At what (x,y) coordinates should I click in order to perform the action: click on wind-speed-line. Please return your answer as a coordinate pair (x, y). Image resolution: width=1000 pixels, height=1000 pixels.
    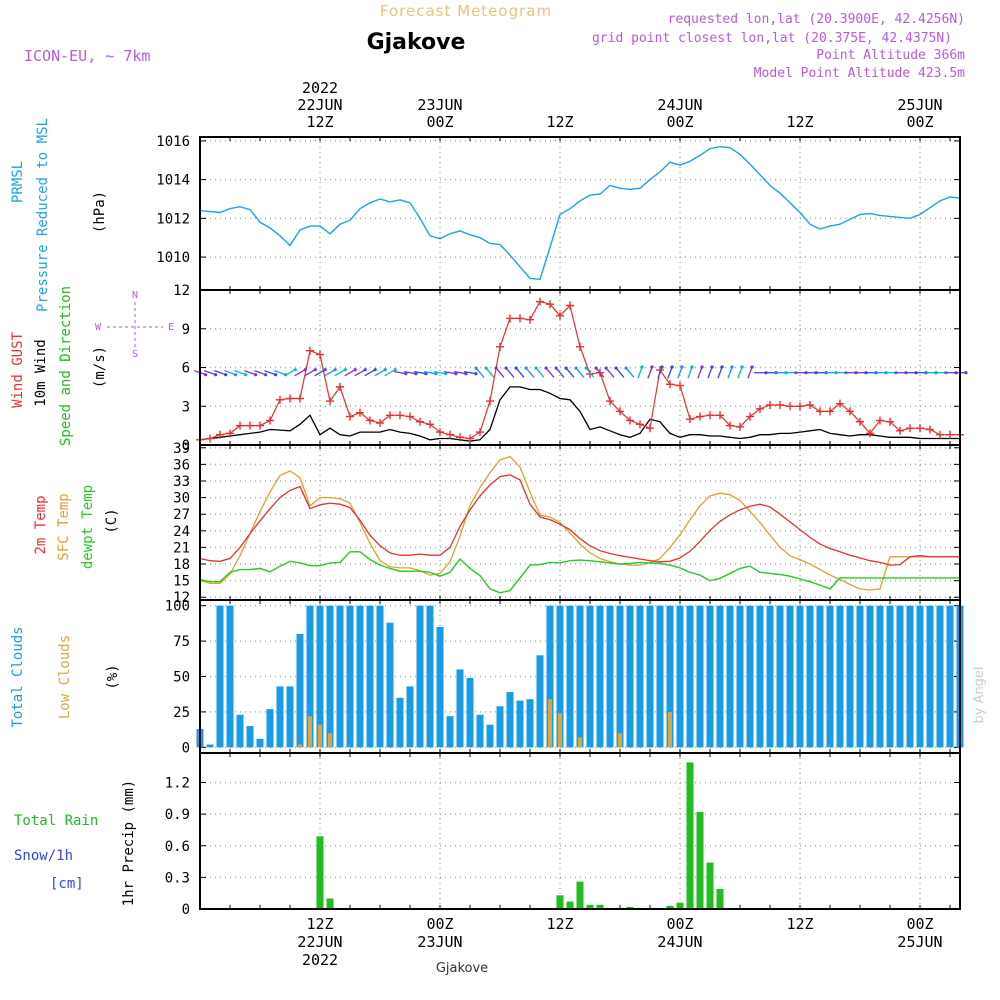
    Looking at the image, I should click on (579, 414).